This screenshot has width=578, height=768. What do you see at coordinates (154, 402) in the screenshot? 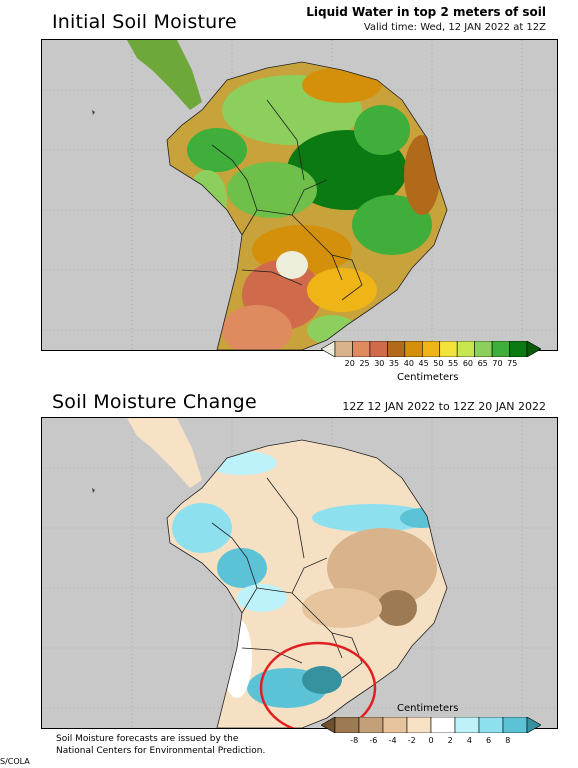
I see `bottom-panel-title: Soil Moisture Change` at bounding box center [154, 402].